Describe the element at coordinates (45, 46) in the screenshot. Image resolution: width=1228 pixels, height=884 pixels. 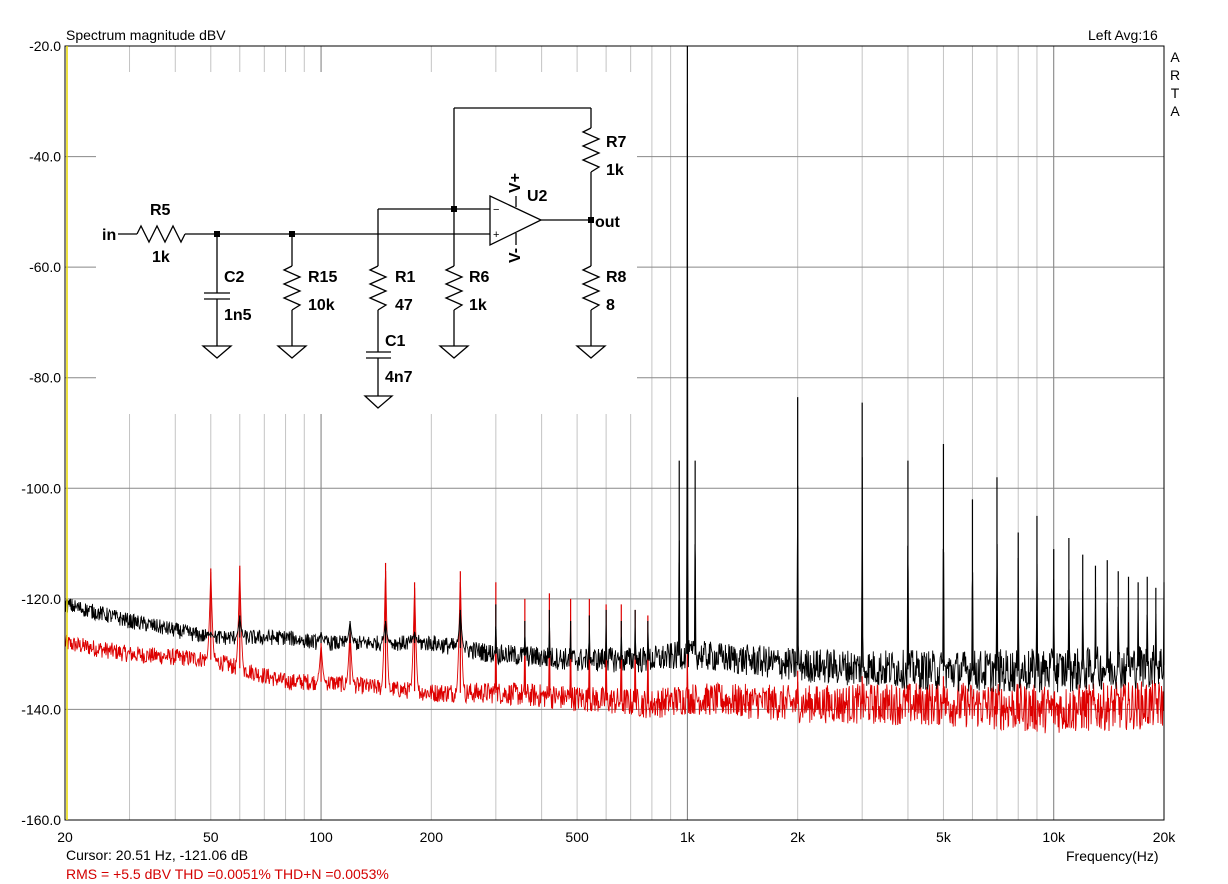
I see `y-tick-label: -20.0` at that location.